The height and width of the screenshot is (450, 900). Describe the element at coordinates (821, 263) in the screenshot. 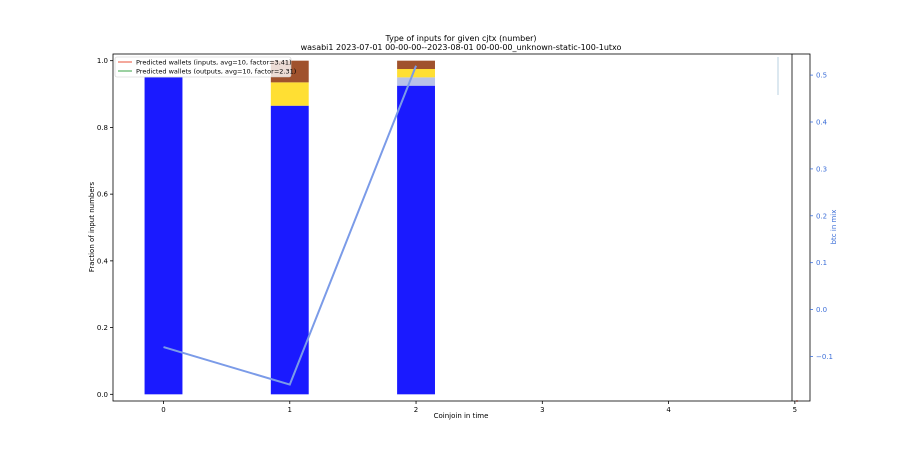

I see `y2-tick-label: 0.1` at that location.